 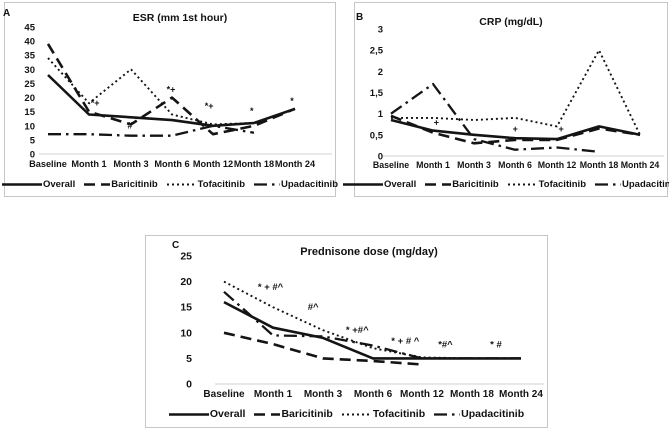 What do you see at coordinates (271, 287) in the screenshot?
I see `significance-annotation: * + #^` at bounding box center [271, 287].